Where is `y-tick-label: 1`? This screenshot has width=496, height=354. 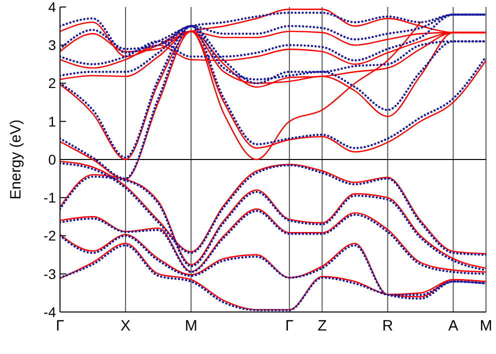 y-tick-label: 1 is located at coordinates (52, 121).